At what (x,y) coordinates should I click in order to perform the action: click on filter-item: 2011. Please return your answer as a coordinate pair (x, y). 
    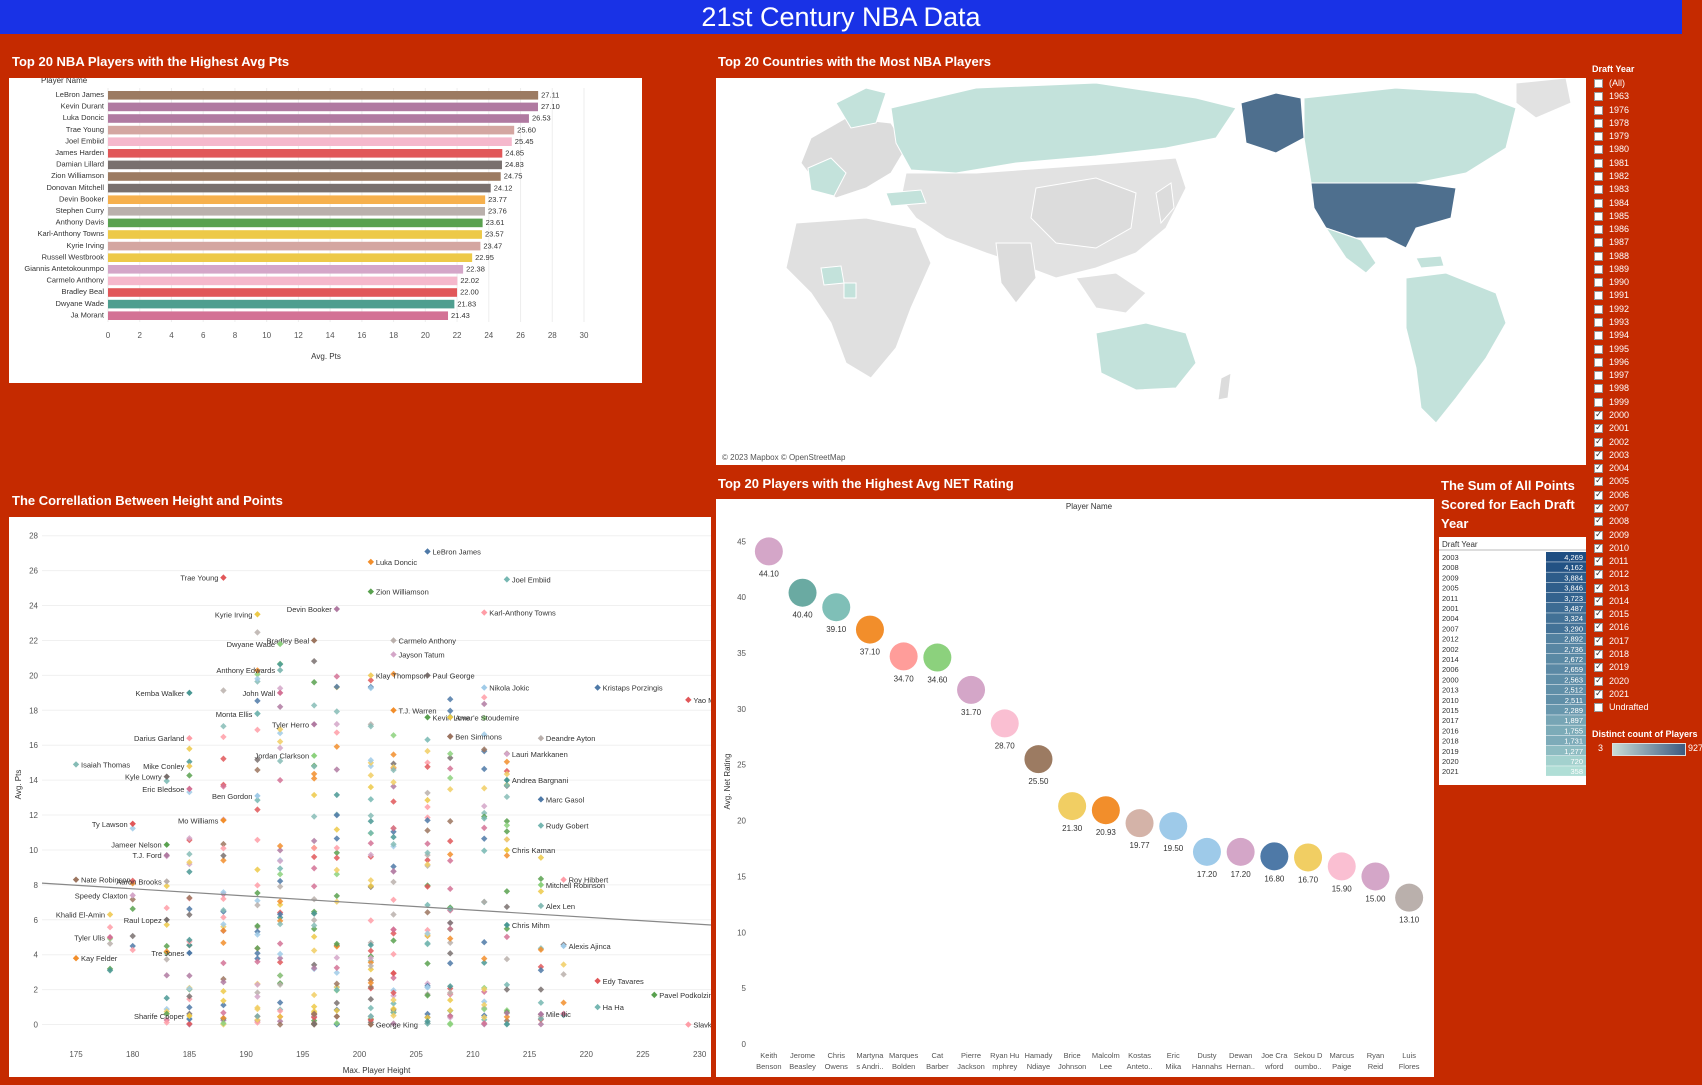
    Looking at the image, I should click on (1642, 561).